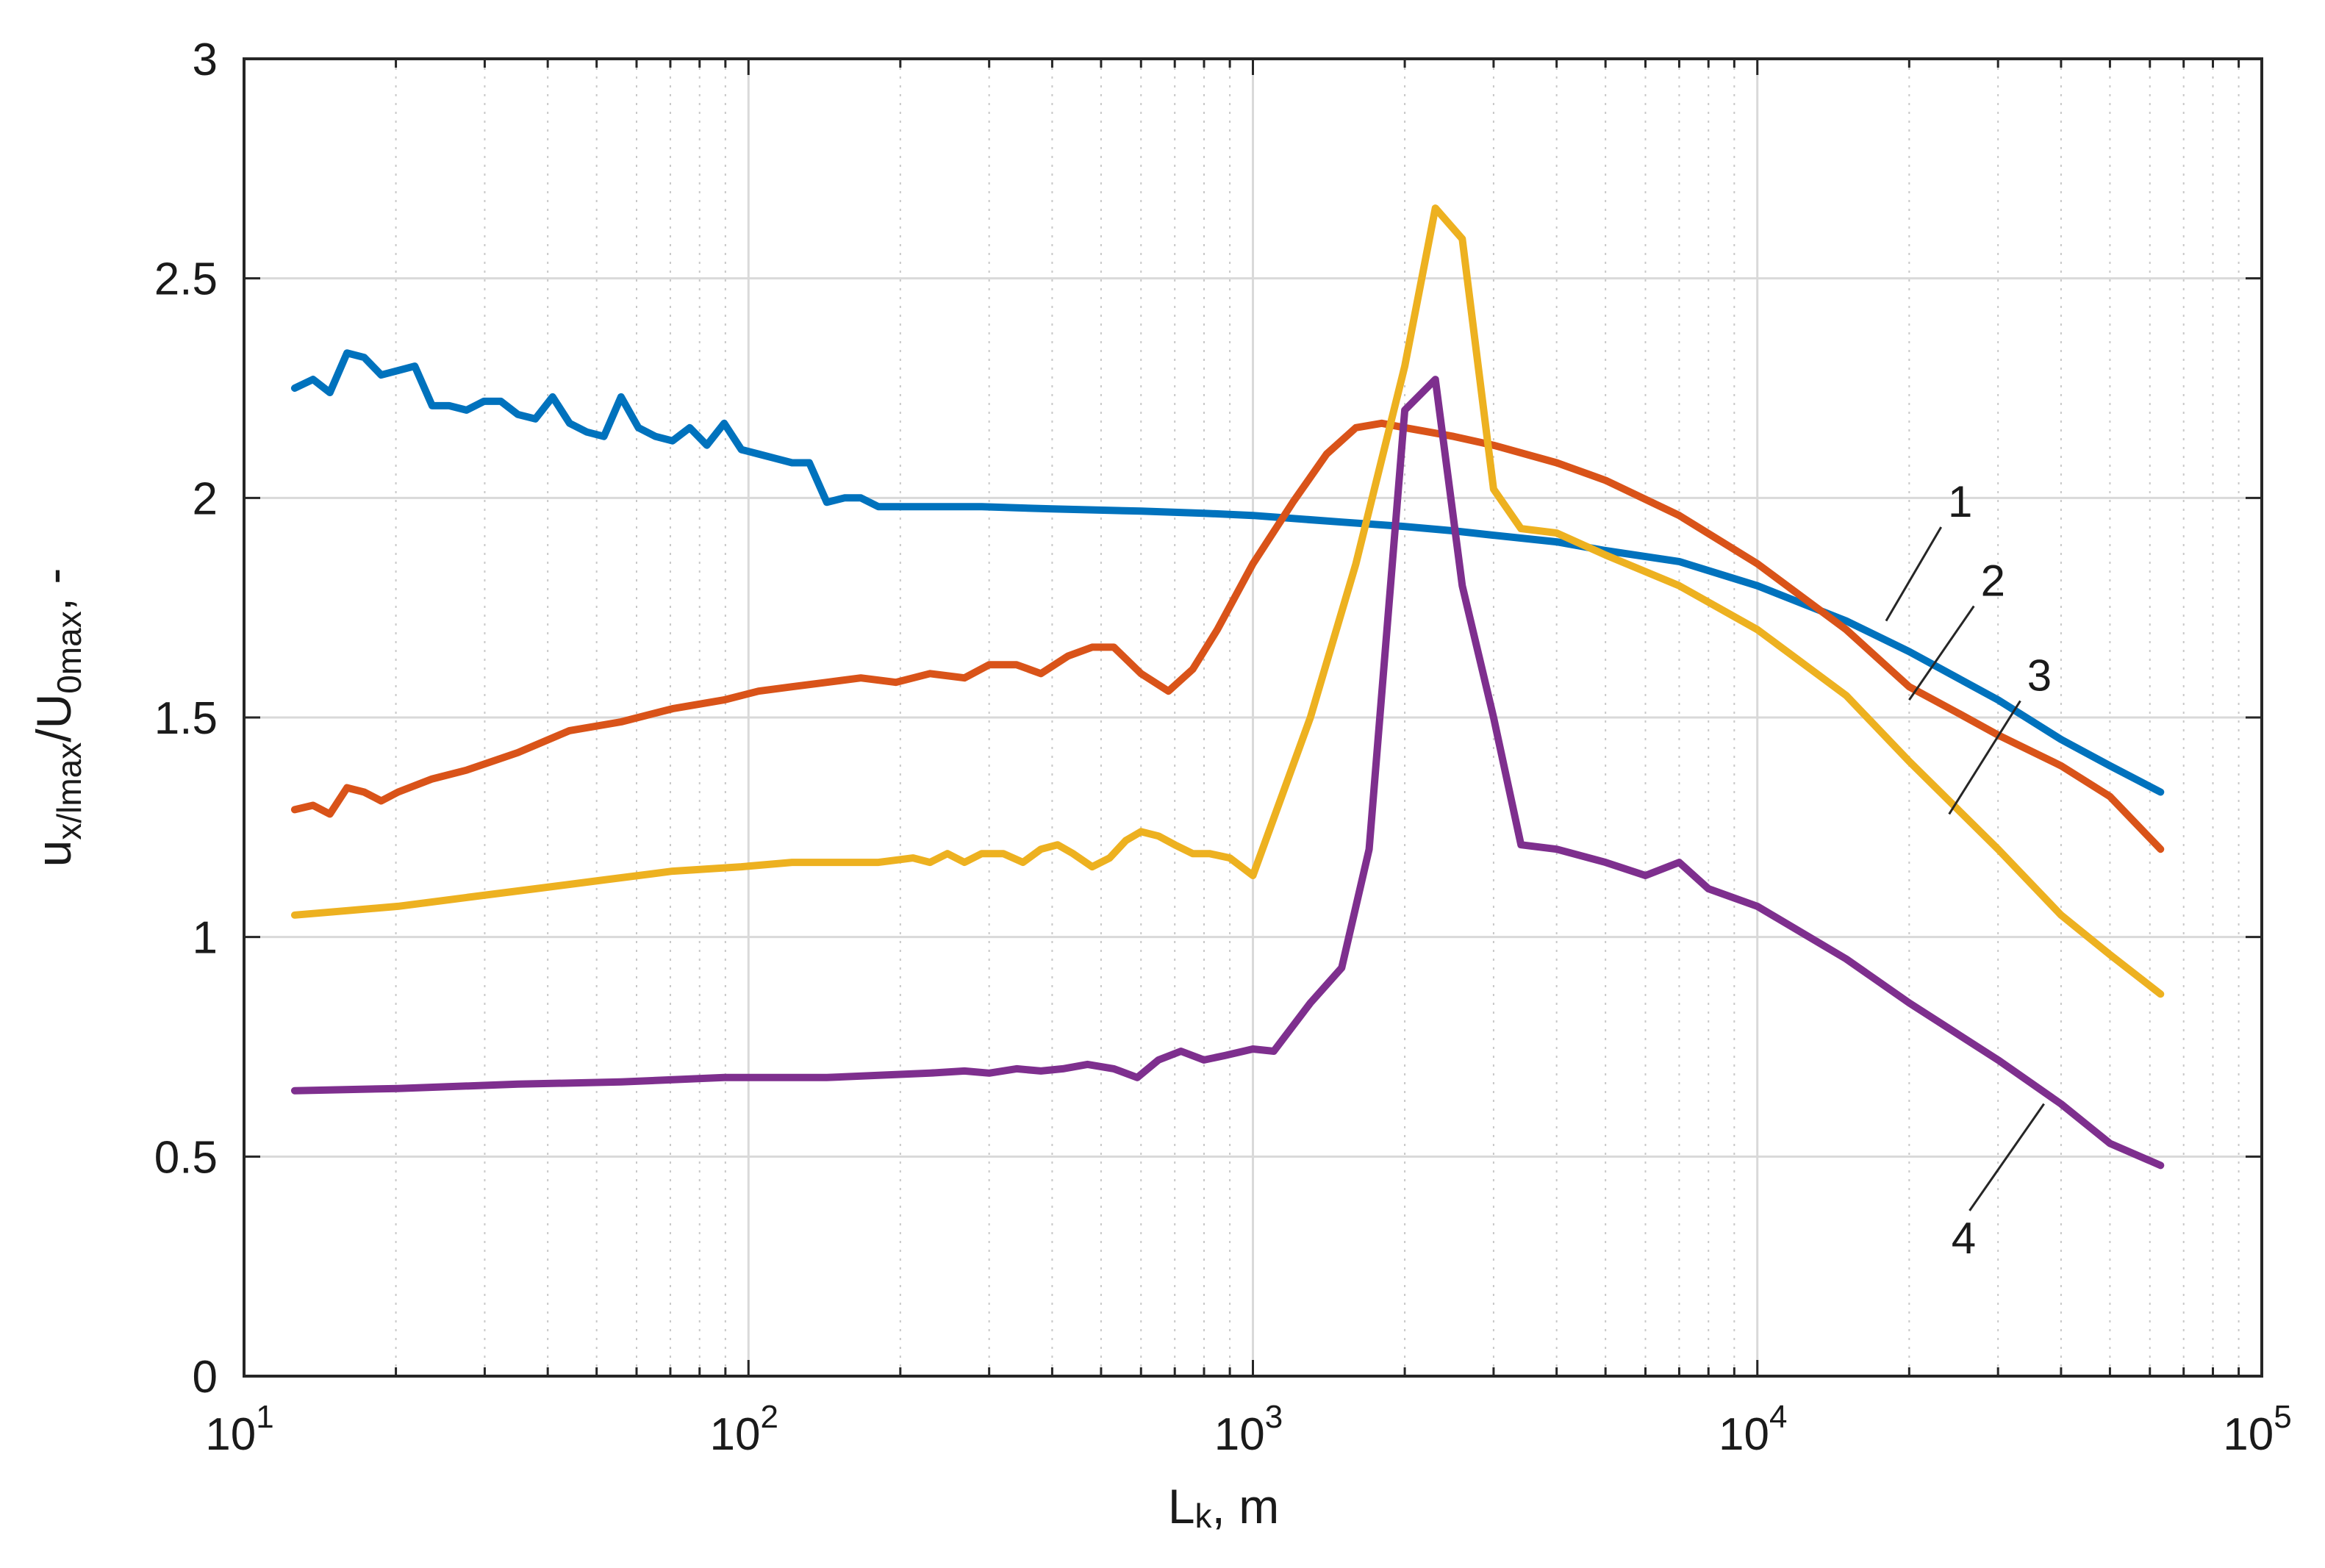 The width and height of the screenshot is (2325, 1568). I want to click on y-tick-label: 2.5, so click(186, 279).